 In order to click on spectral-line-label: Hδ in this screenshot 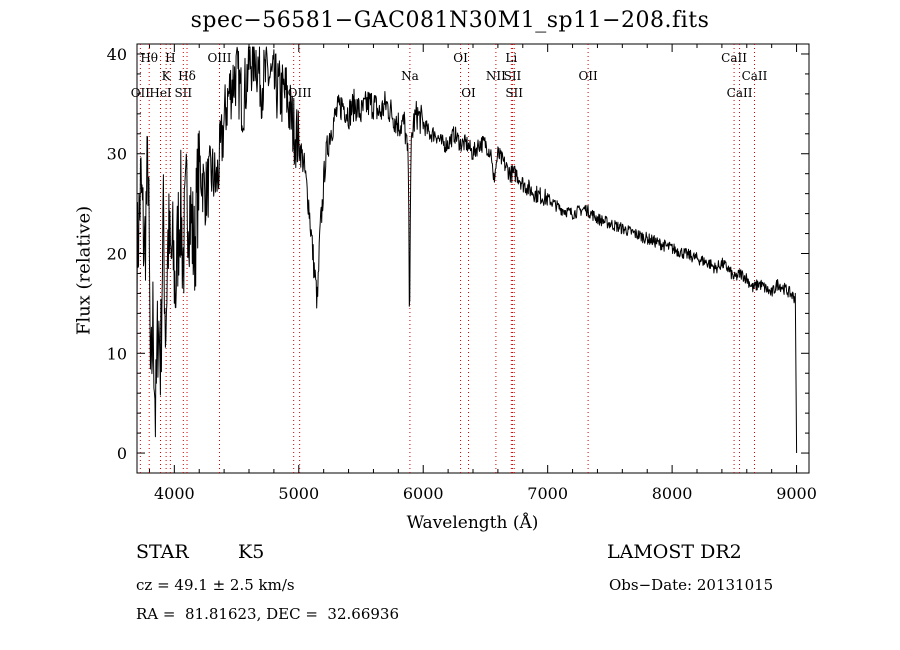, I will do `click(187, 76)`.